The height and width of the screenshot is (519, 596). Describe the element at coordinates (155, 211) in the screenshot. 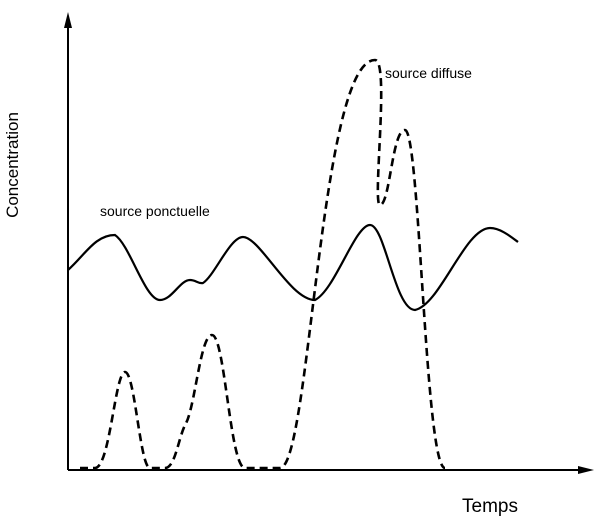

I see `curve-label: source ponctuelle` at that location.